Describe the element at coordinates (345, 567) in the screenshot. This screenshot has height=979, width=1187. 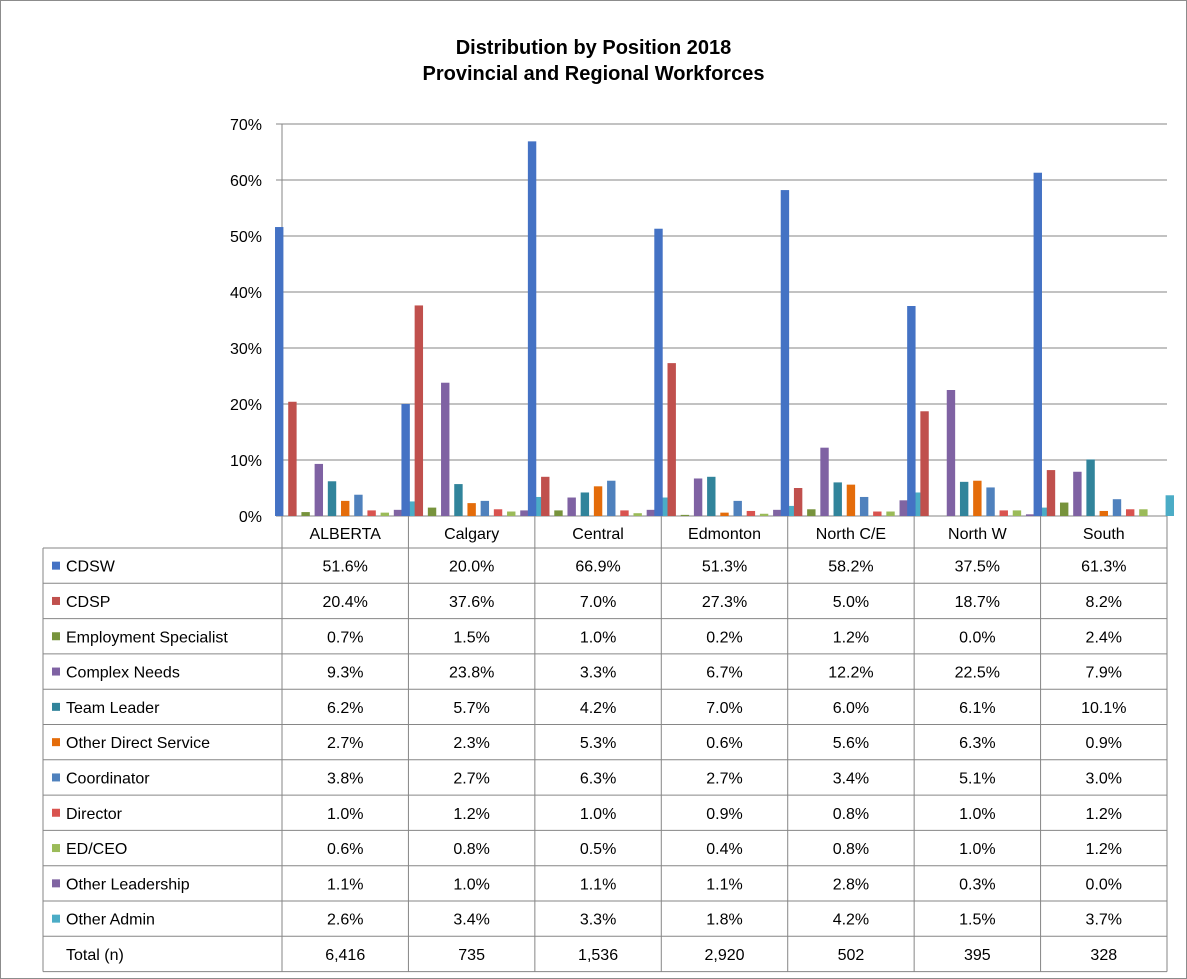
I see `data-label: 51.6%` at that location.